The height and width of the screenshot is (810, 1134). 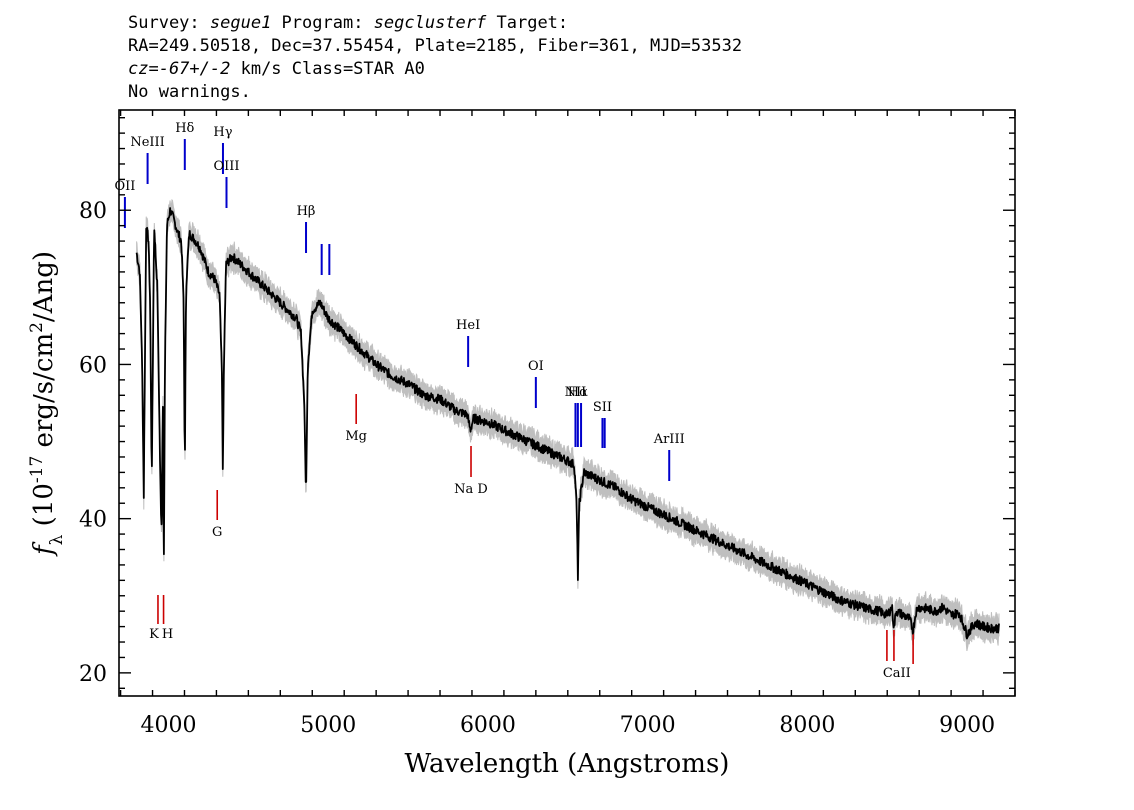 What do you see at coordinates (169, 725) in the screenshot?
I see `x-tick-label: 4000` at bounding box center [169, 725].